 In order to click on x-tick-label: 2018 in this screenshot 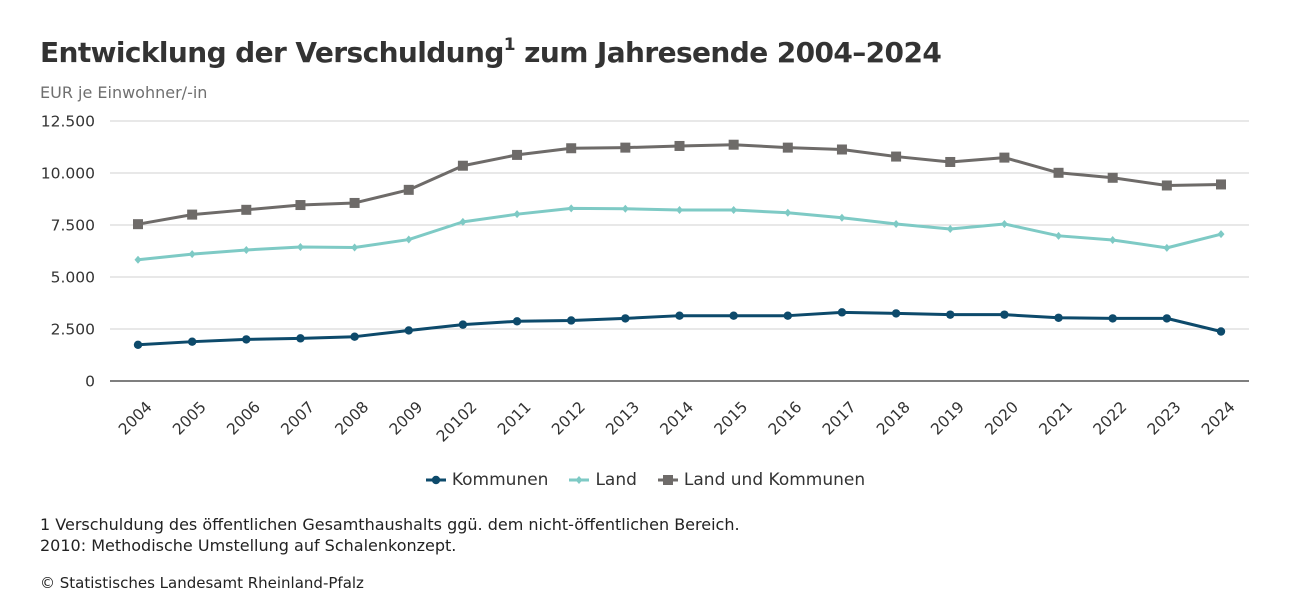, I will do `click(893, 418)`.